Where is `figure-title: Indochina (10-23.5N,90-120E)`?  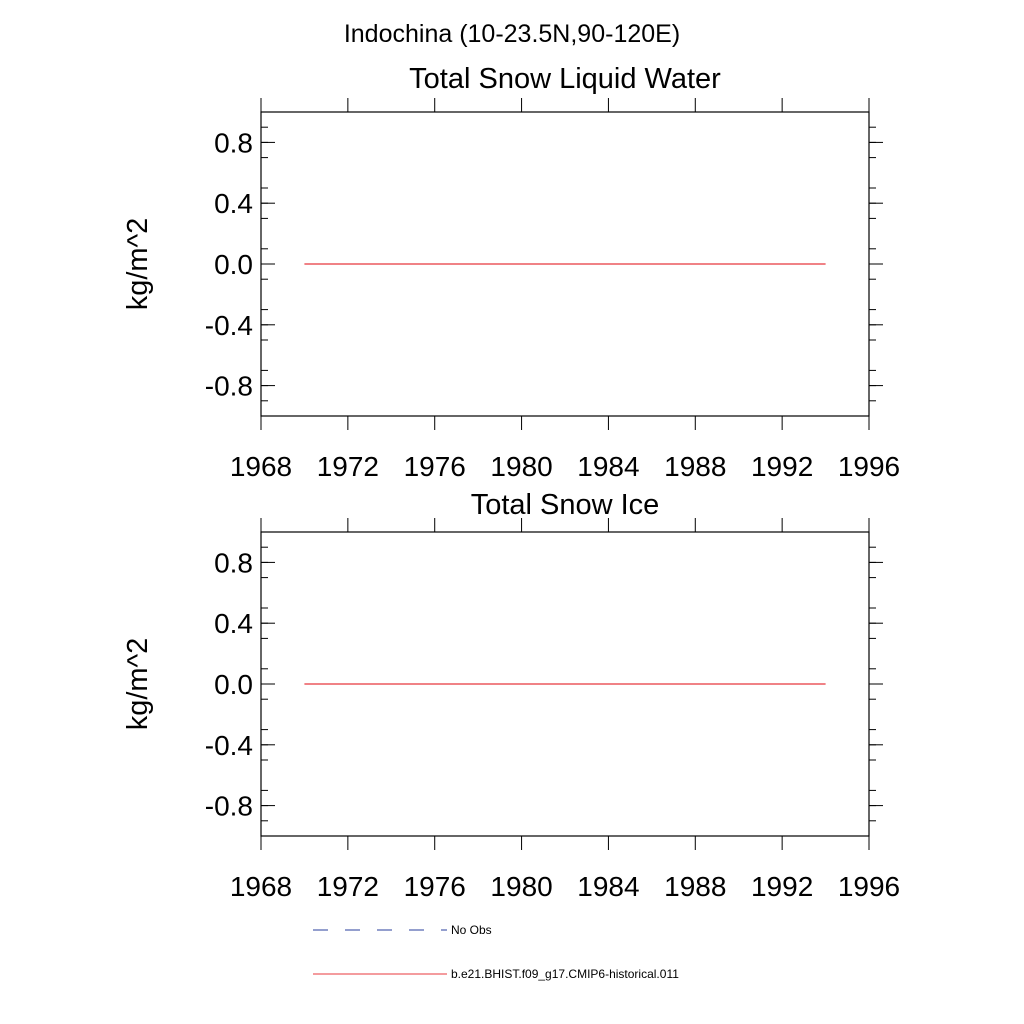
figure-title: Indochina (10-23.5N,90-120E) is located at coordinates (512, 34).